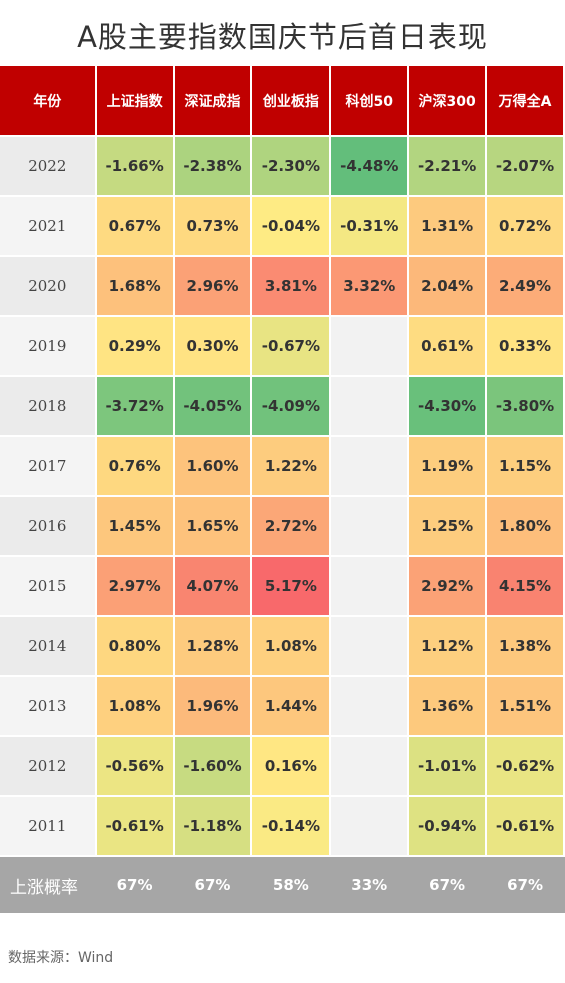 The height and width of the screenshot is (983, 565). What do you see at coordinates (213, 646) in the screenshot?
I see `value-cell: 1.28%` at bounding box center [213, 646].